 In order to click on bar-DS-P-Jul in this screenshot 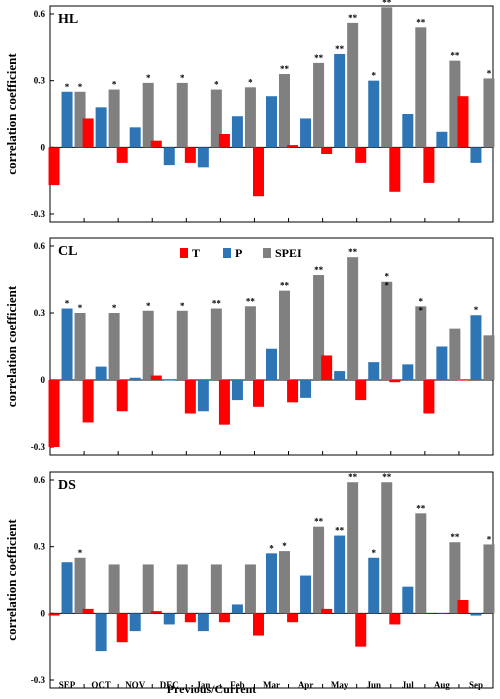, I will do `click(408, 600)`.